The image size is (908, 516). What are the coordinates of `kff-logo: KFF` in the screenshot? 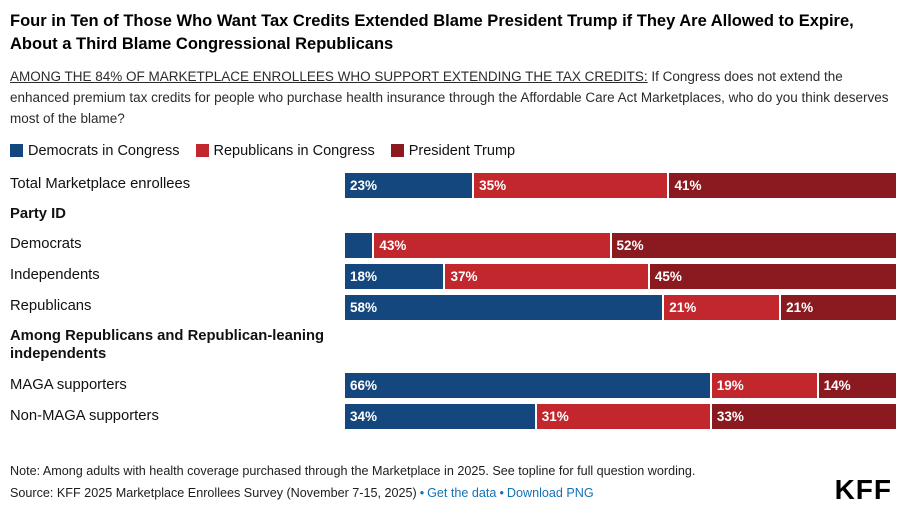 It's located at (863, 489).